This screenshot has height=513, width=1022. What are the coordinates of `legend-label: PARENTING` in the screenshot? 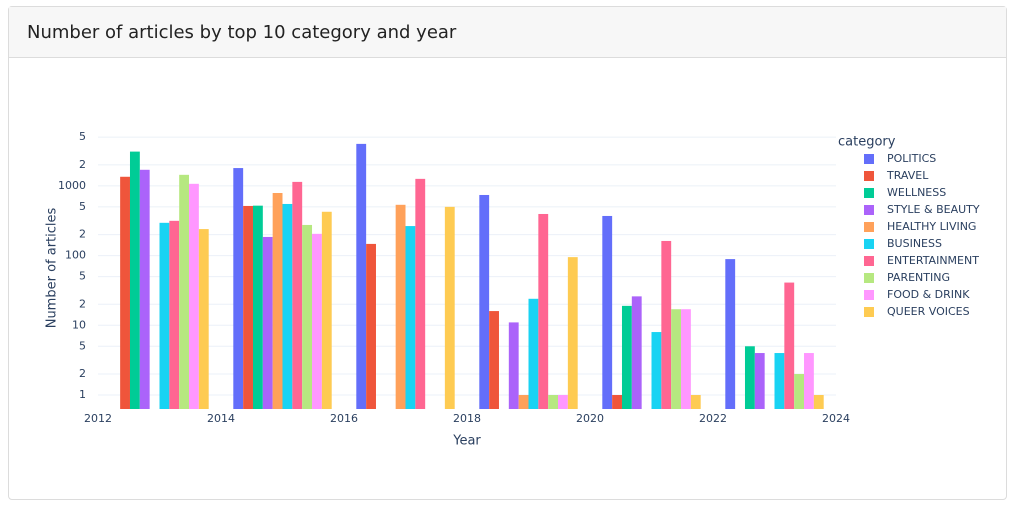 It's located at (918, 277).